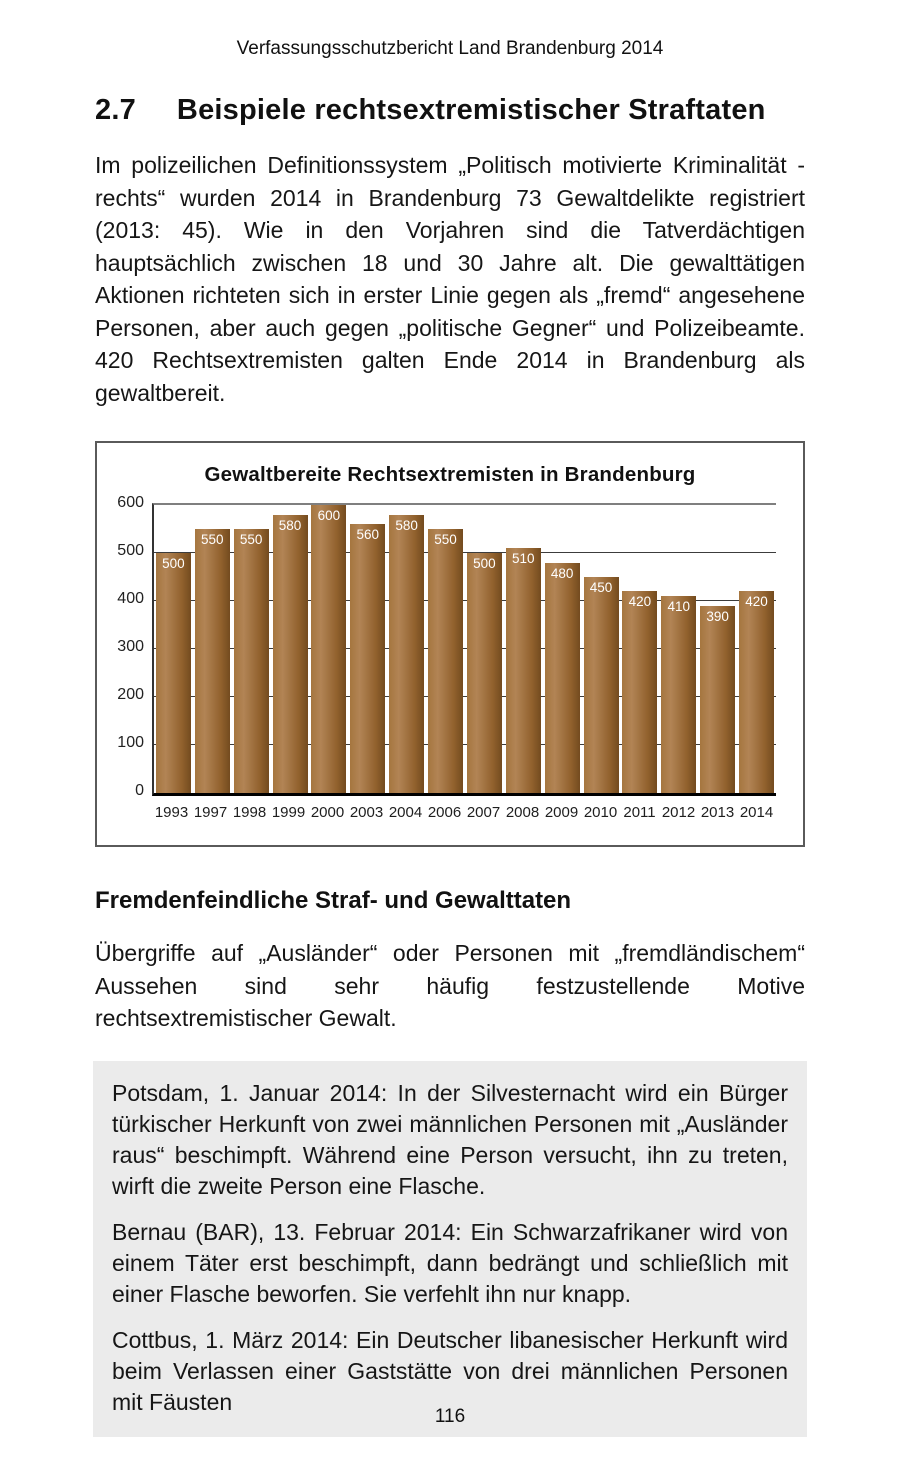 Image resolution: width=900 pixels, height=1463 pixels. Describe the element at coordinates (130, 694) in the screenshot. I see `chart-y-tick-label: 200` at that location.